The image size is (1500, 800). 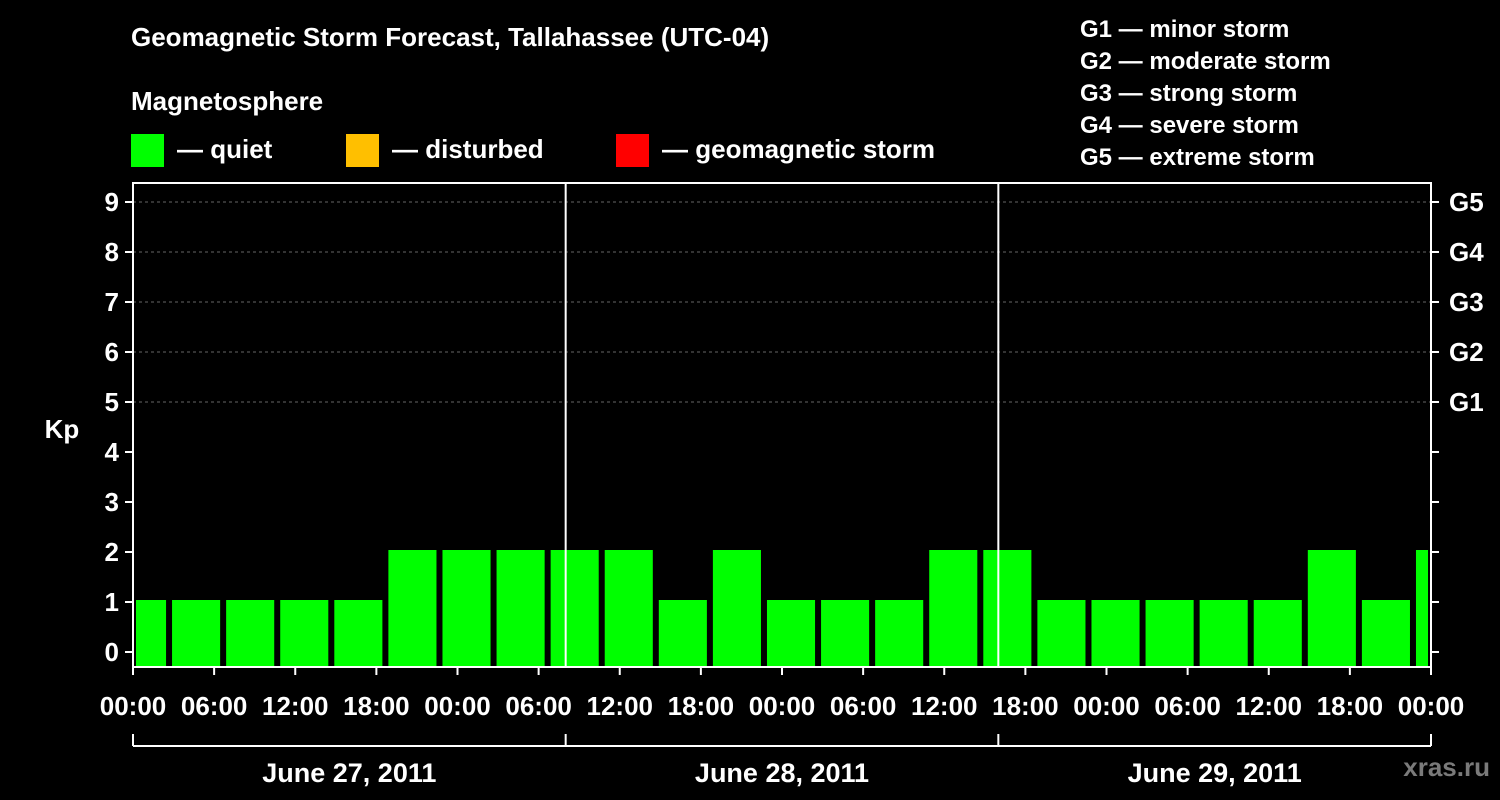 What do you see at coordinates (701, 706) in the screenshot?
I see `x-tick-label-7: 18:00` at bounding box center [701, 706].